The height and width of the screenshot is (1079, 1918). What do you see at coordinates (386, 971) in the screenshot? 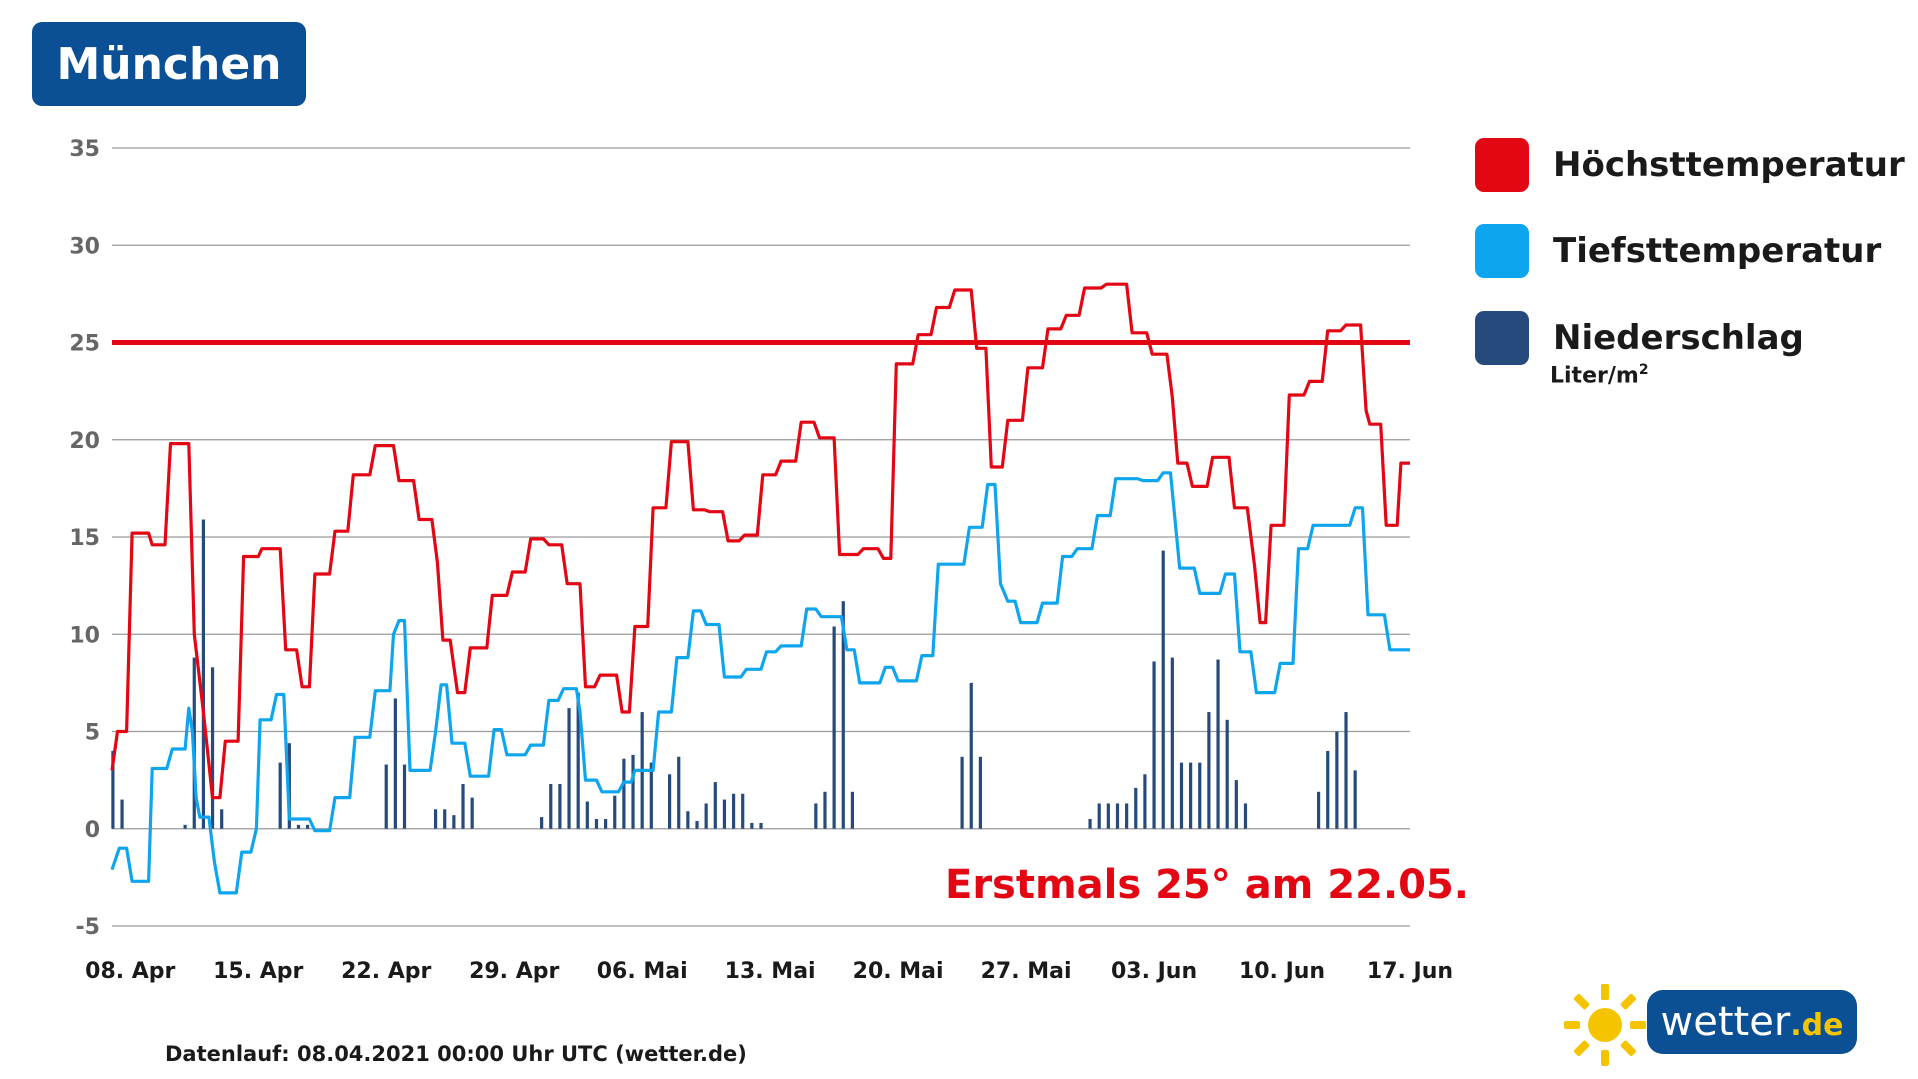
I see `x-tick-label: 22. Apr` at bounding box center [386, 971].